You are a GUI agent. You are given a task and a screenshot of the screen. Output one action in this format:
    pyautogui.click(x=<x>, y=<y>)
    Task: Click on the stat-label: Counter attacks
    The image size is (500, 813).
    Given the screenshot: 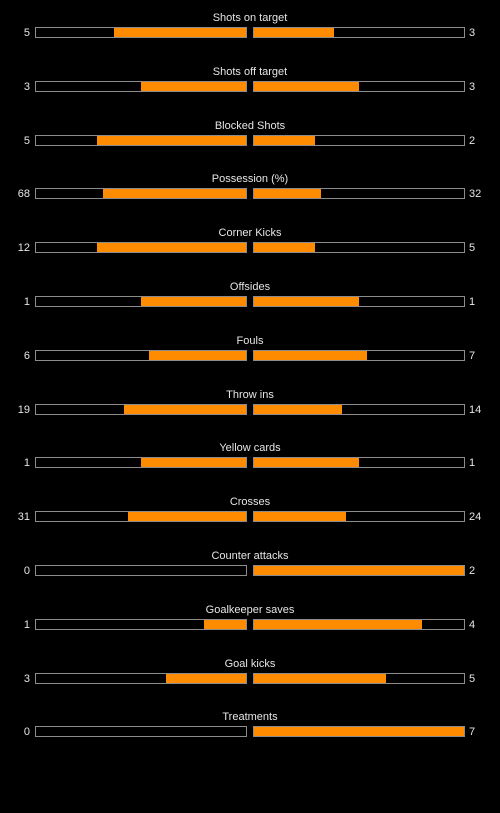 What is the action you would take?
    pyautogui.click(x=250, y=555)
    